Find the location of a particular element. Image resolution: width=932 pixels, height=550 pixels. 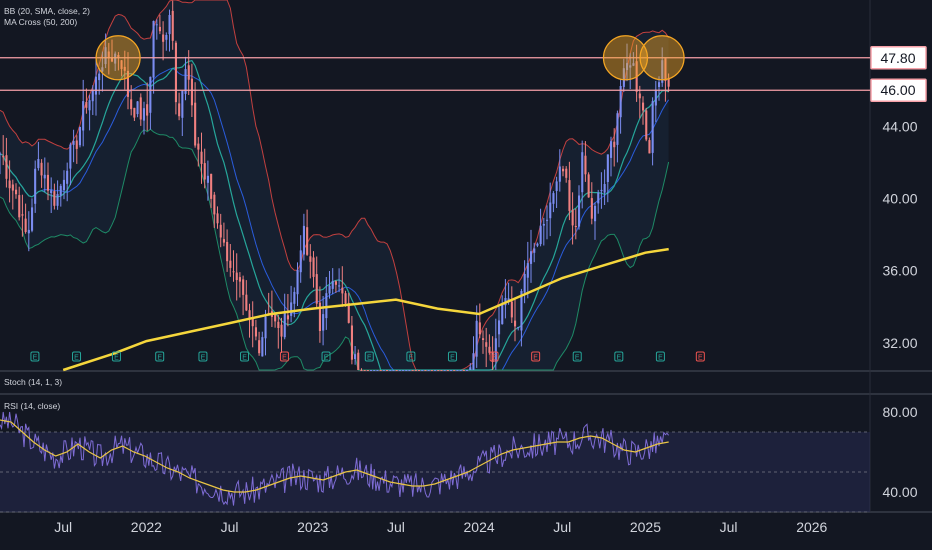

time-tick-label: 2023 is located at coordinates (312, 527).